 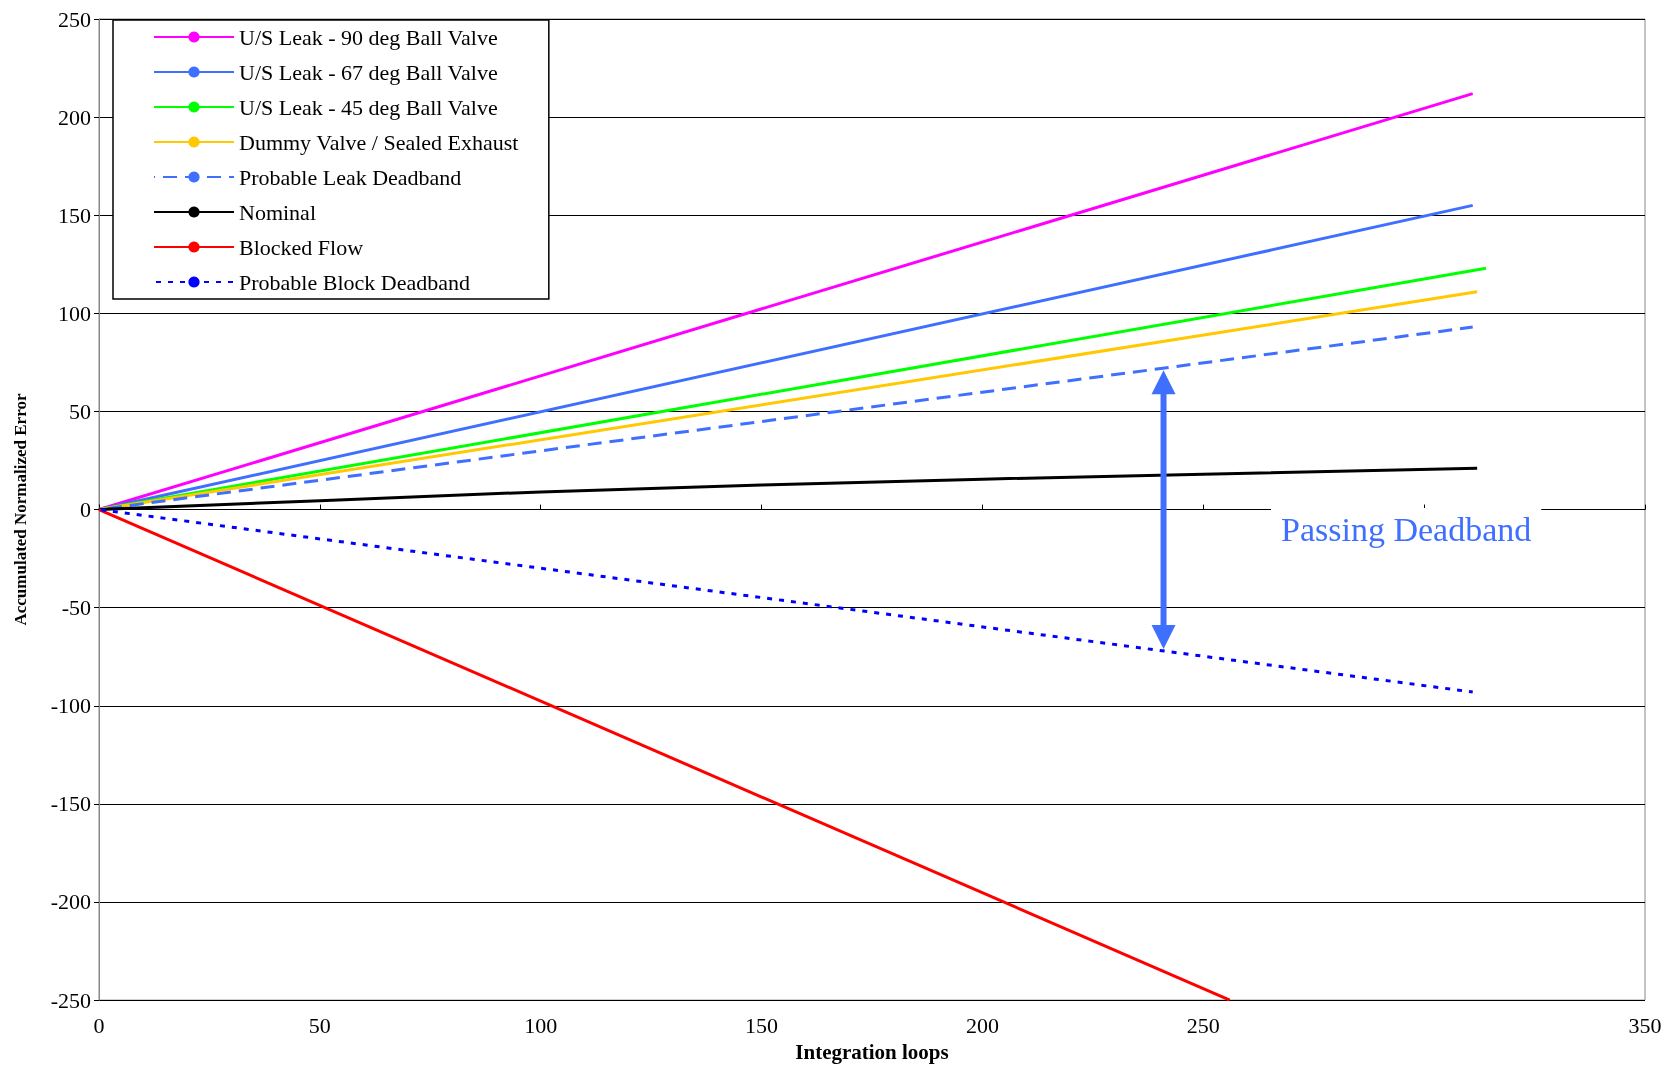 What do you see at coordinates (1645, 1025) in the screenshot?
I see `x-tick-label: 350` at bounding box center [1645, 1025].